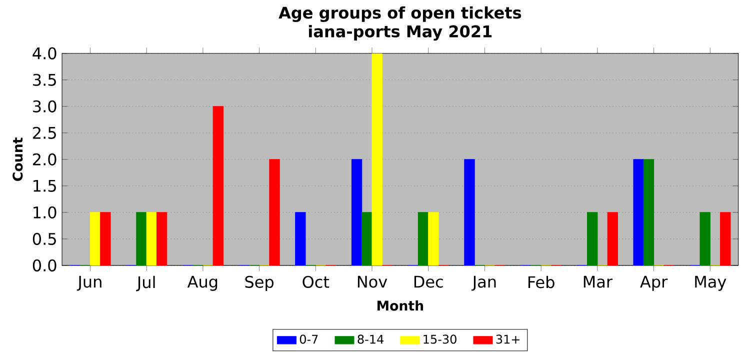 The image size is (747, 361). What do you see at coordinates (45, 186) in the screenshot?
I see `y-tick-label: 1.5` at bounding box center [45, 186].